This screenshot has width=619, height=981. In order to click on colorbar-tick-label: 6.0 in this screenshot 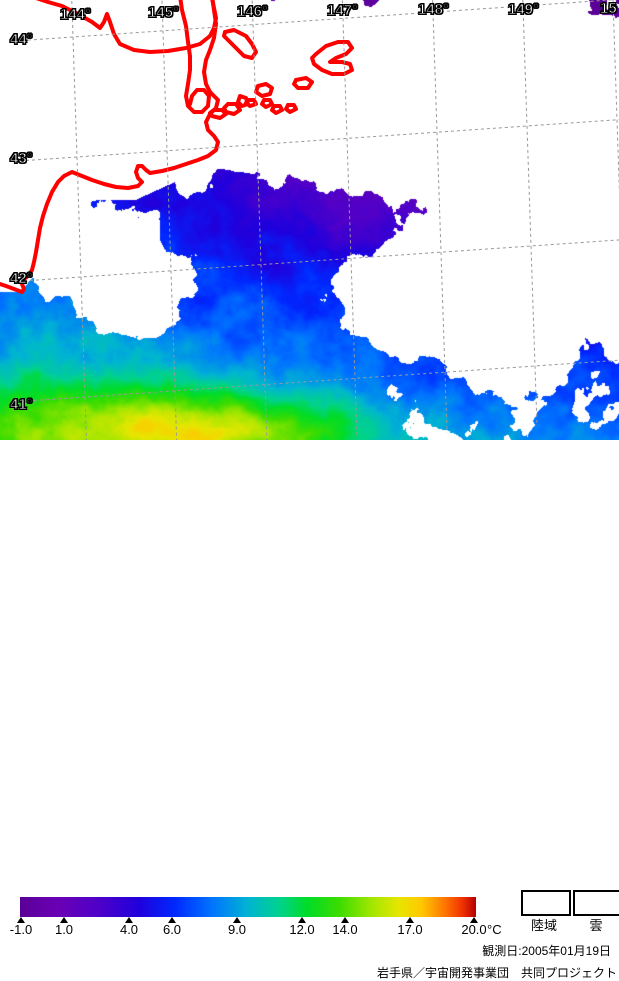, I will do `click(172, 929)`.